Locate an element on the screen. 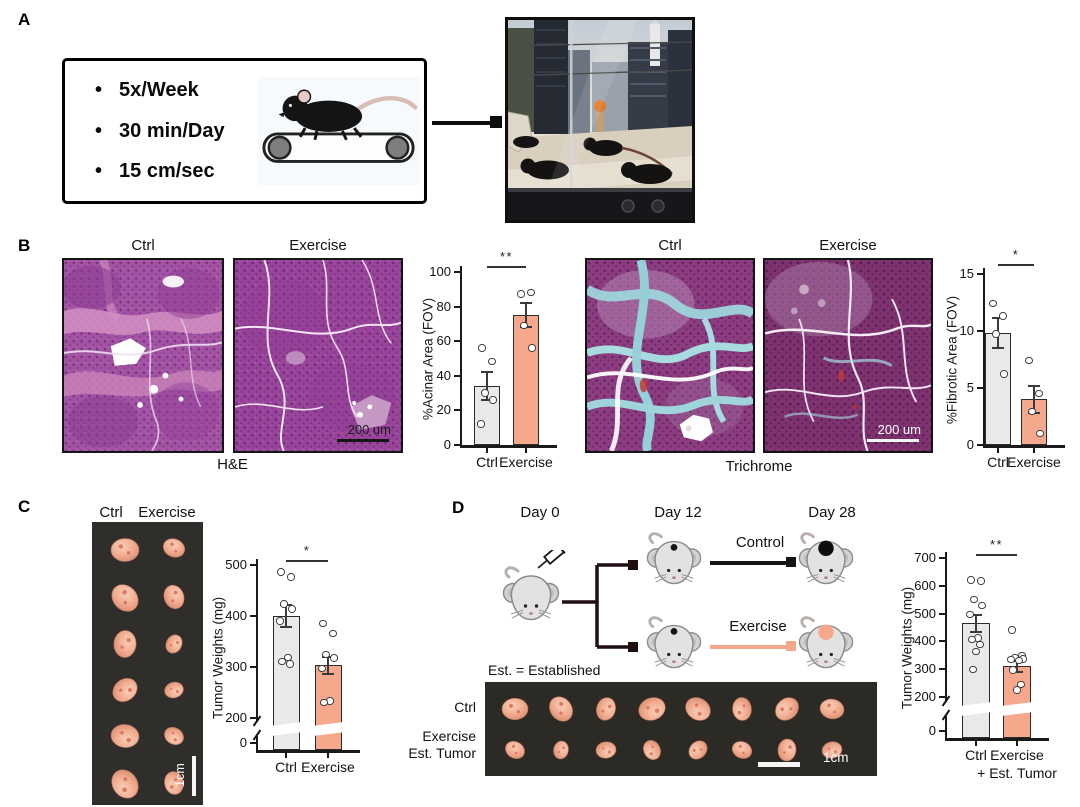 This screenshot has width=1080, height=807. mouse-day0-injection is located at coordinates (534, 585).